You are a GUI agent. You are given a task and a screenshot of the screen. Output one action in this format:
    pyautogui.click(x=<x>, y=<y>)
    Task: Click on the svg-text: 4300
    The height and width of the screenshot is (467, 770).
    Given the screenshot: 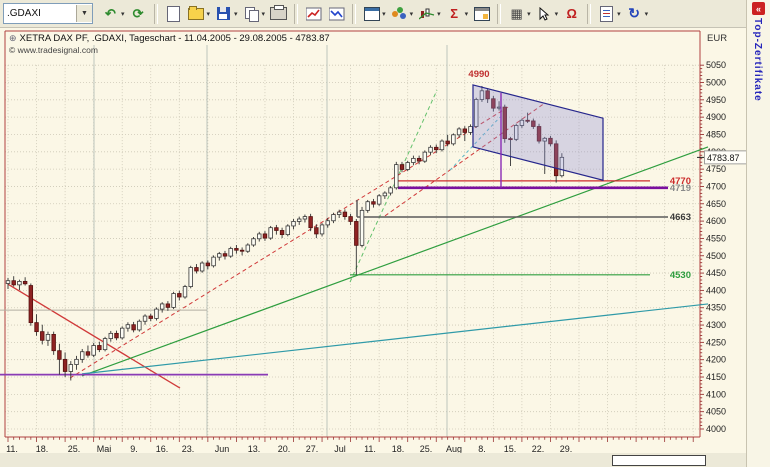 What is the action you would take?
    pyautogui.click(x=716, y=325)
    